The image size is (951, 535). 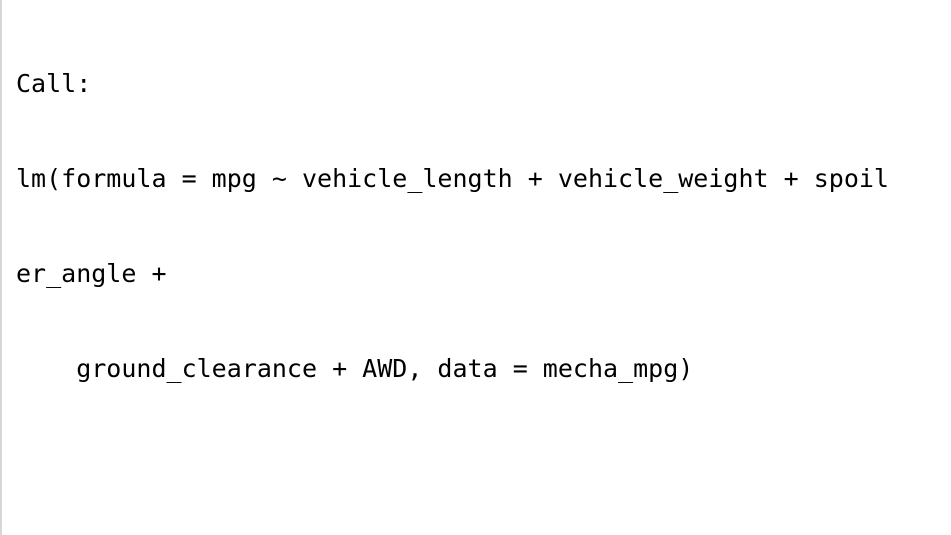 I want to click on blank-line, so click(x=452, y=463).